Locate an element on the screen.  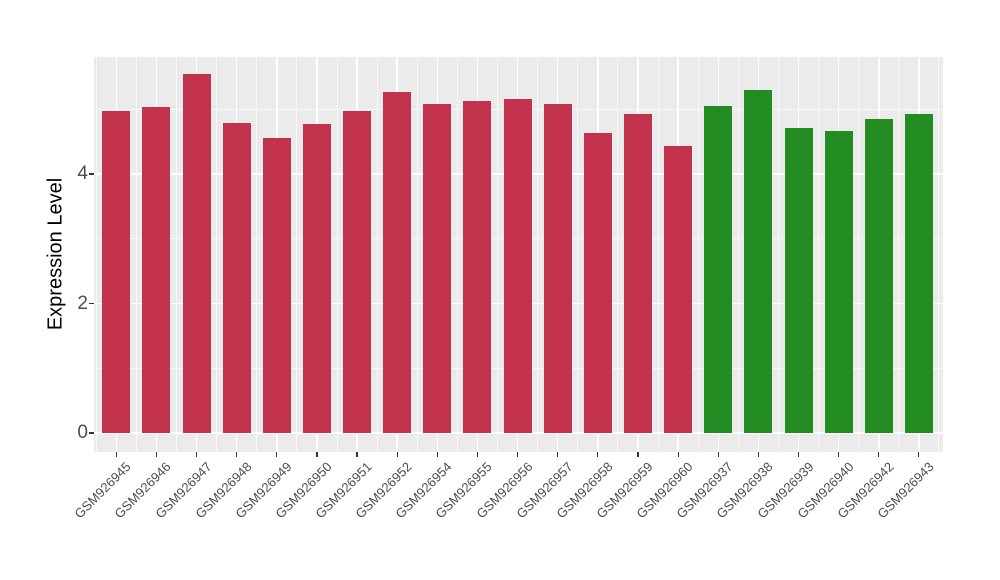
bar-GSM926947 is located at coordinates (196, 253).